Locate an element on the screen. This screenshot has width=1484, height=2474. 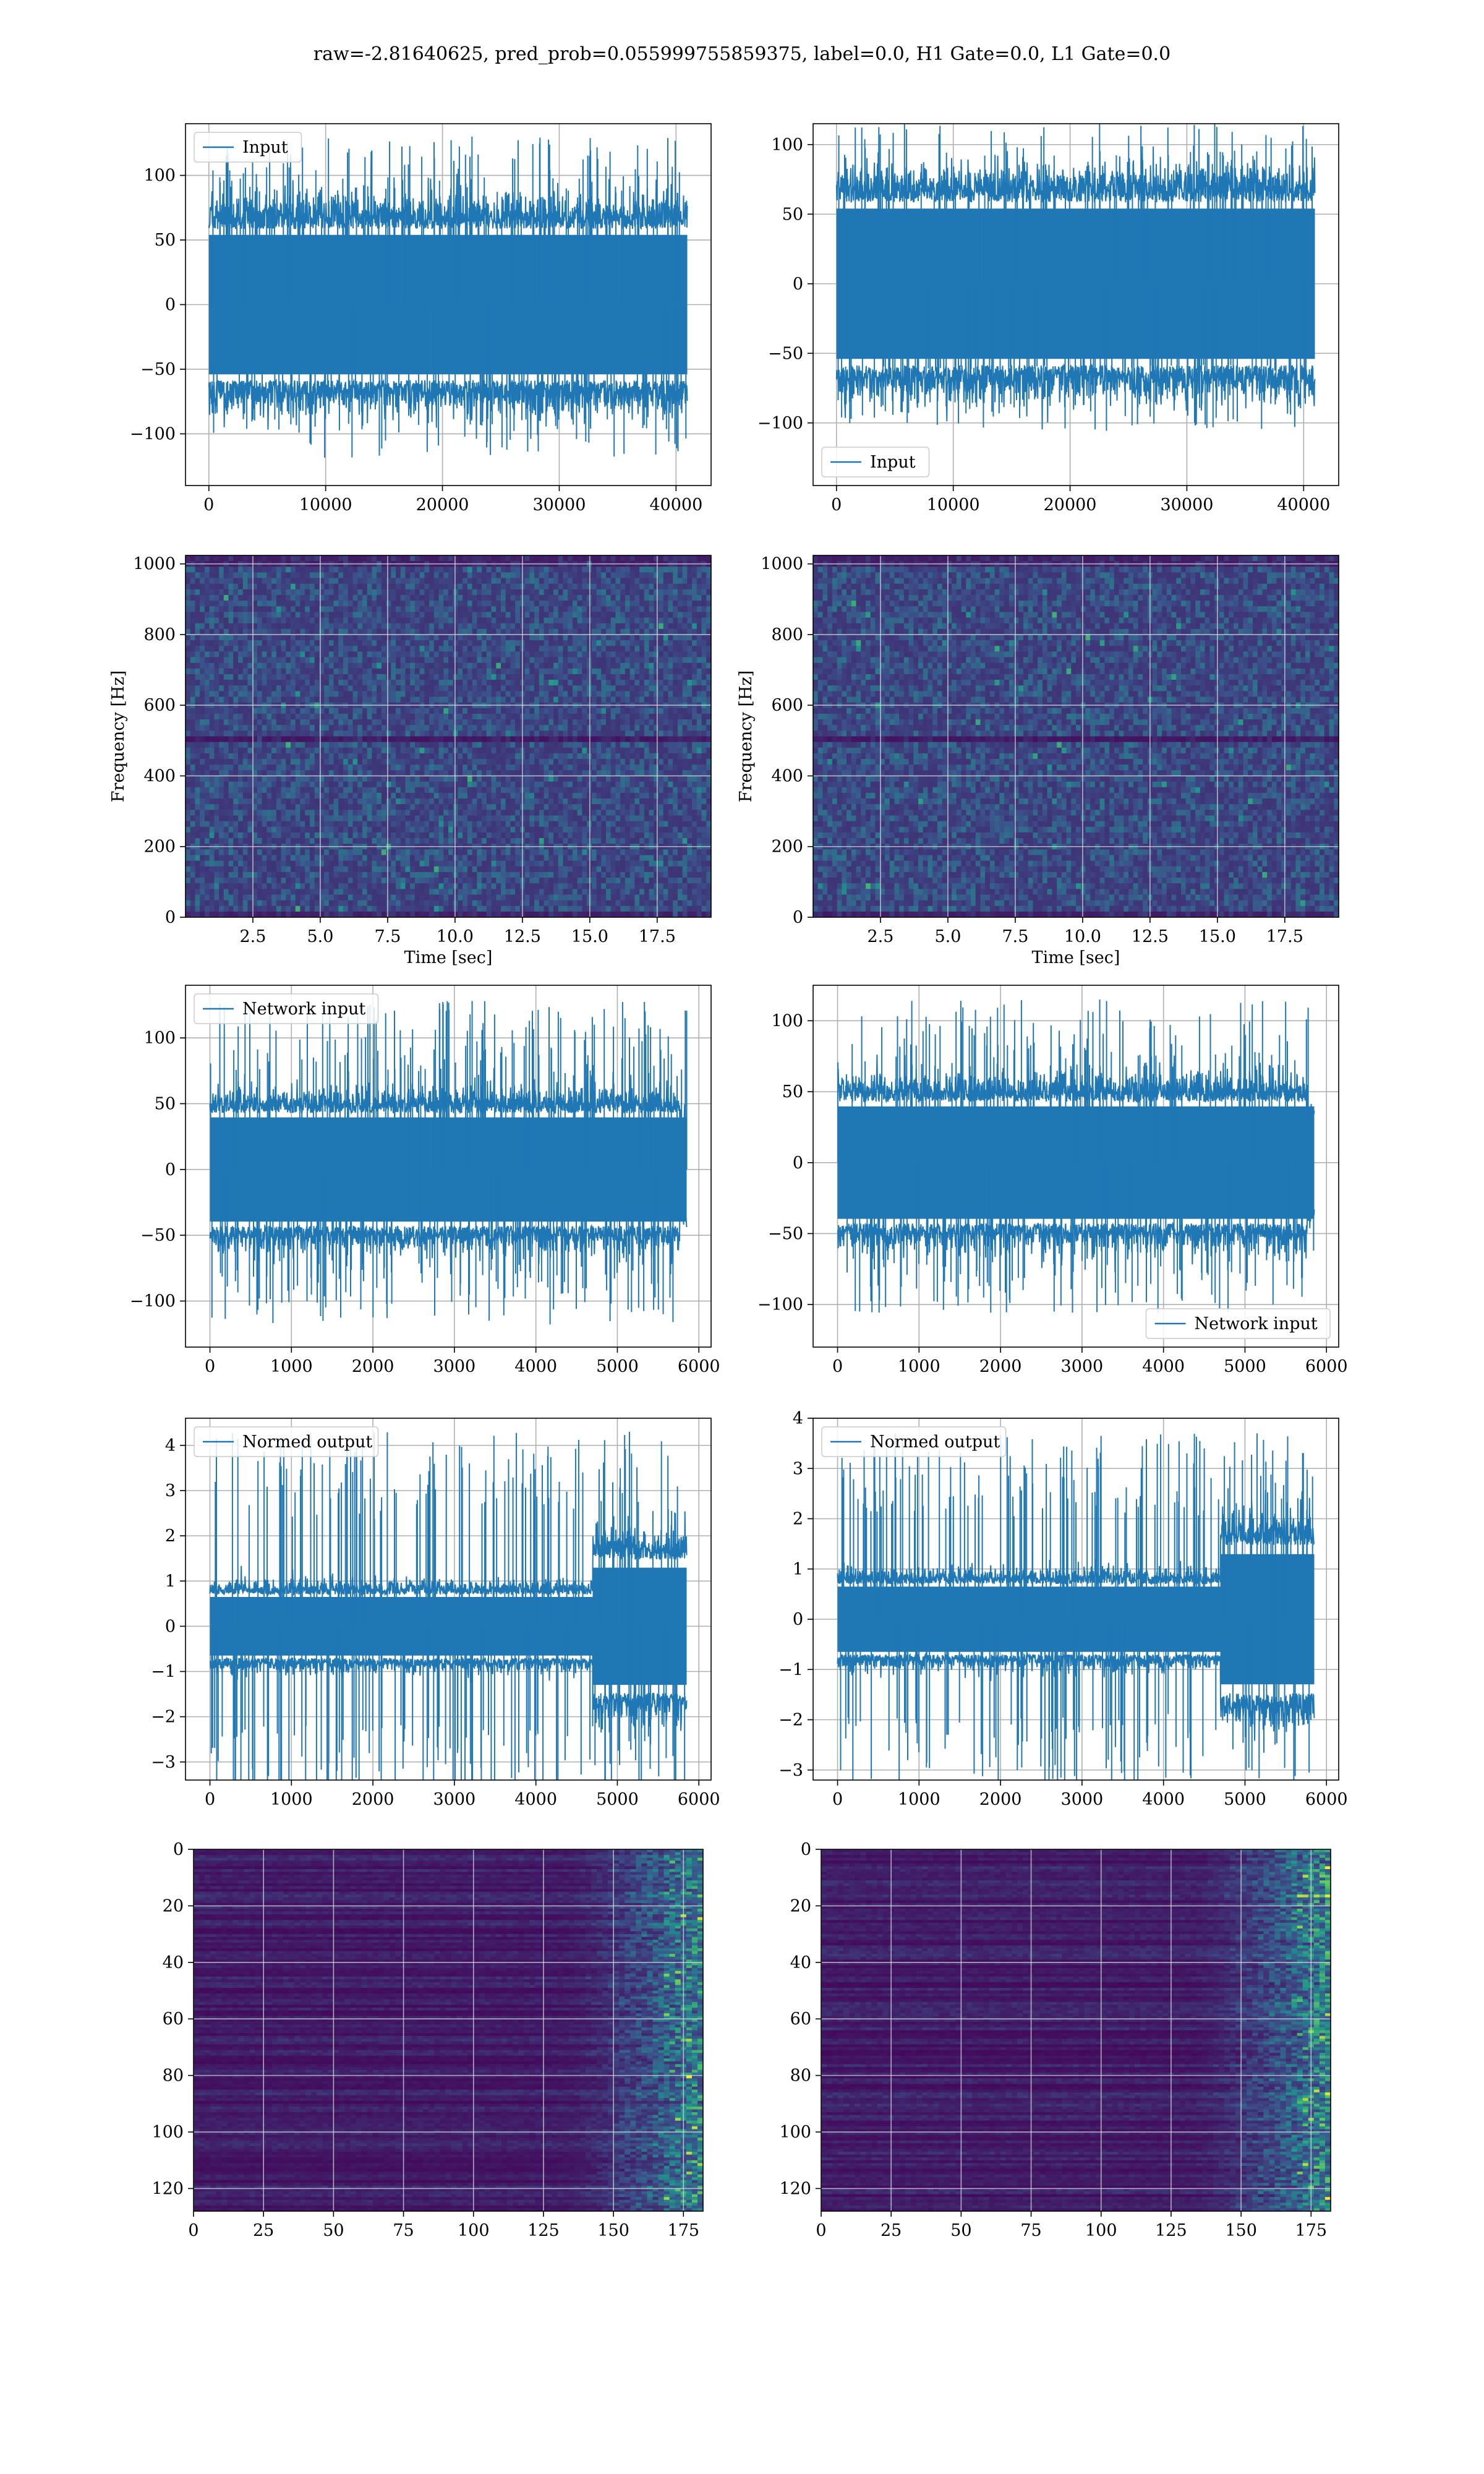
x-tick-label: 30000 is located at coordinates (1186, 505).